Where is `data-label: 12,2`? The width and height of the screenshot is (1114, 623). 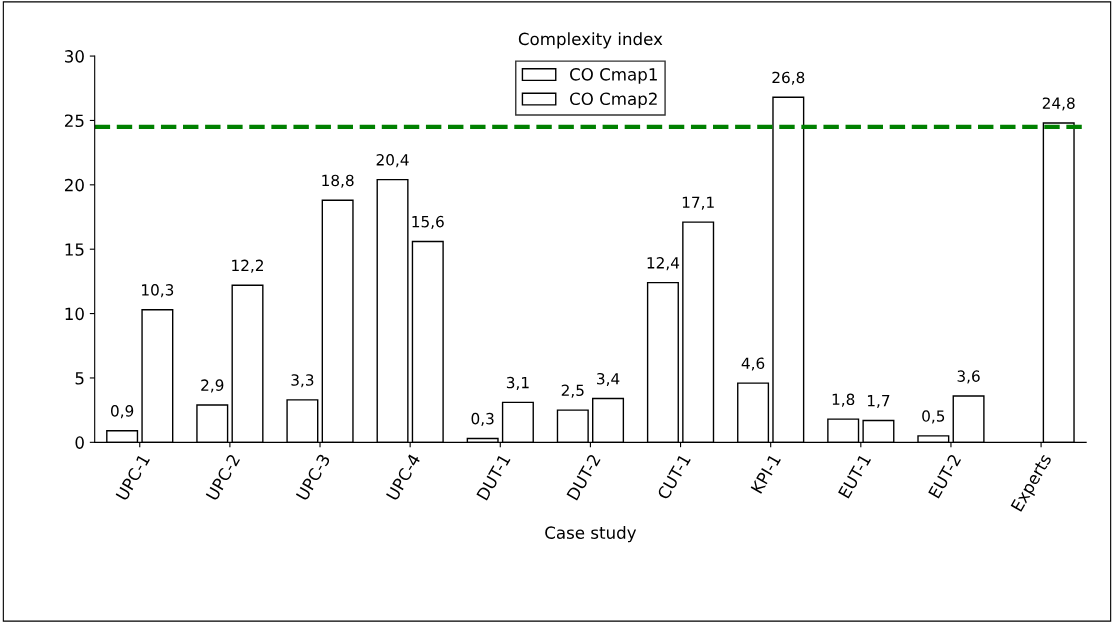
data-label: 12,2 is located at coordinates (247, 266).